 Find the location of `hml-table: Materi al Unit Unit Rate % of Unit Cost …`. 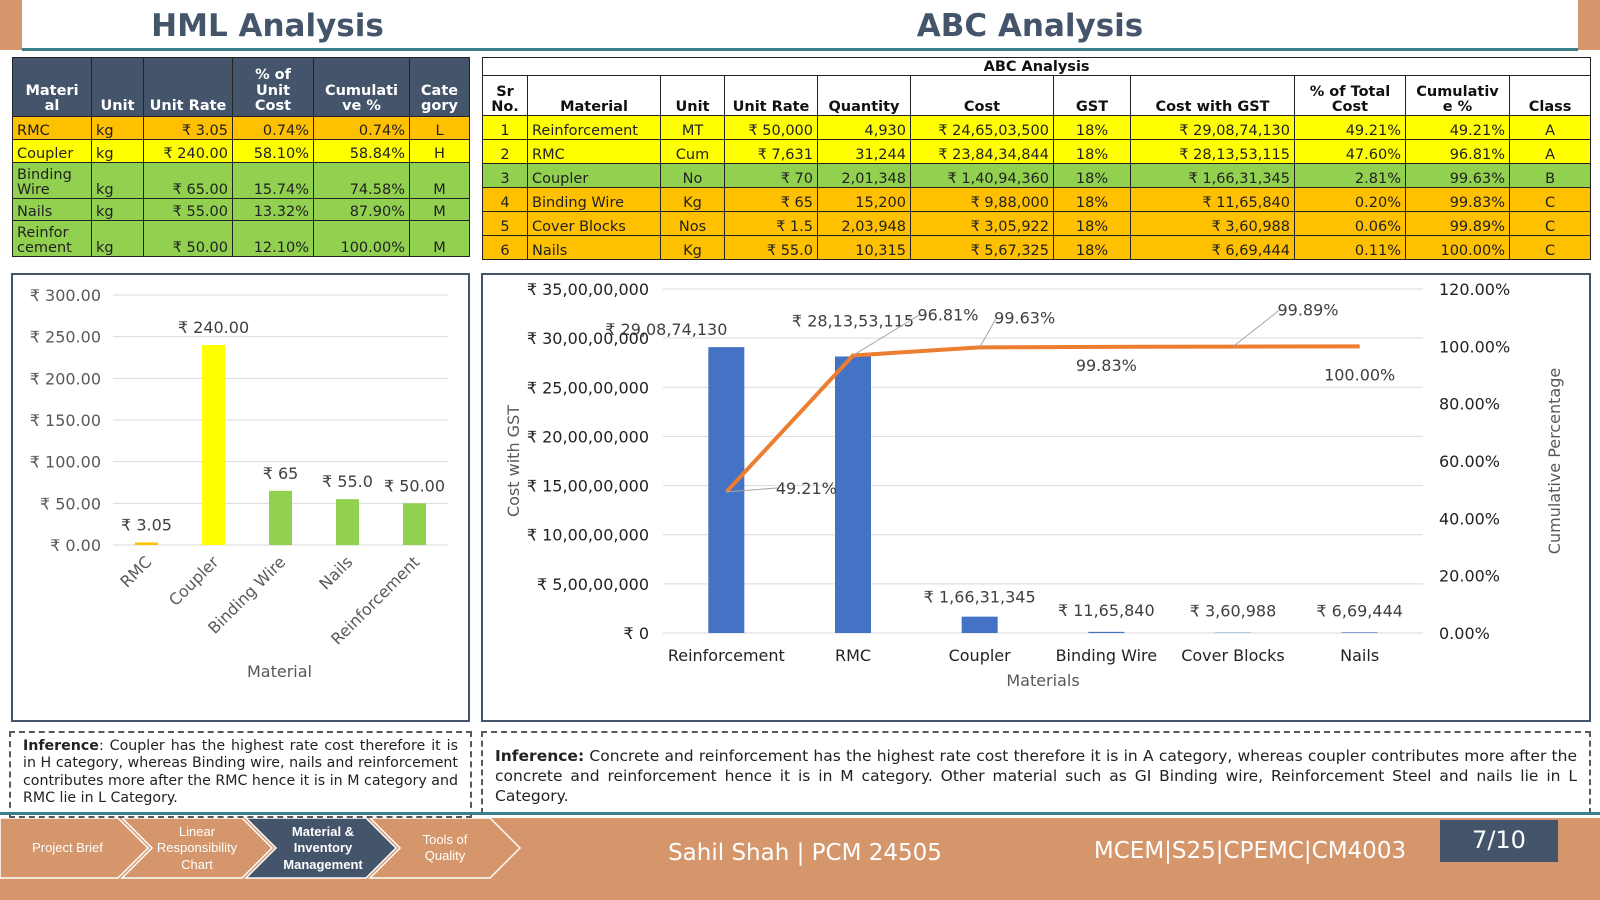

hml-table: Materi al Unit Unit Rate % of Unit Cost … is located at coordinates (241, 157).